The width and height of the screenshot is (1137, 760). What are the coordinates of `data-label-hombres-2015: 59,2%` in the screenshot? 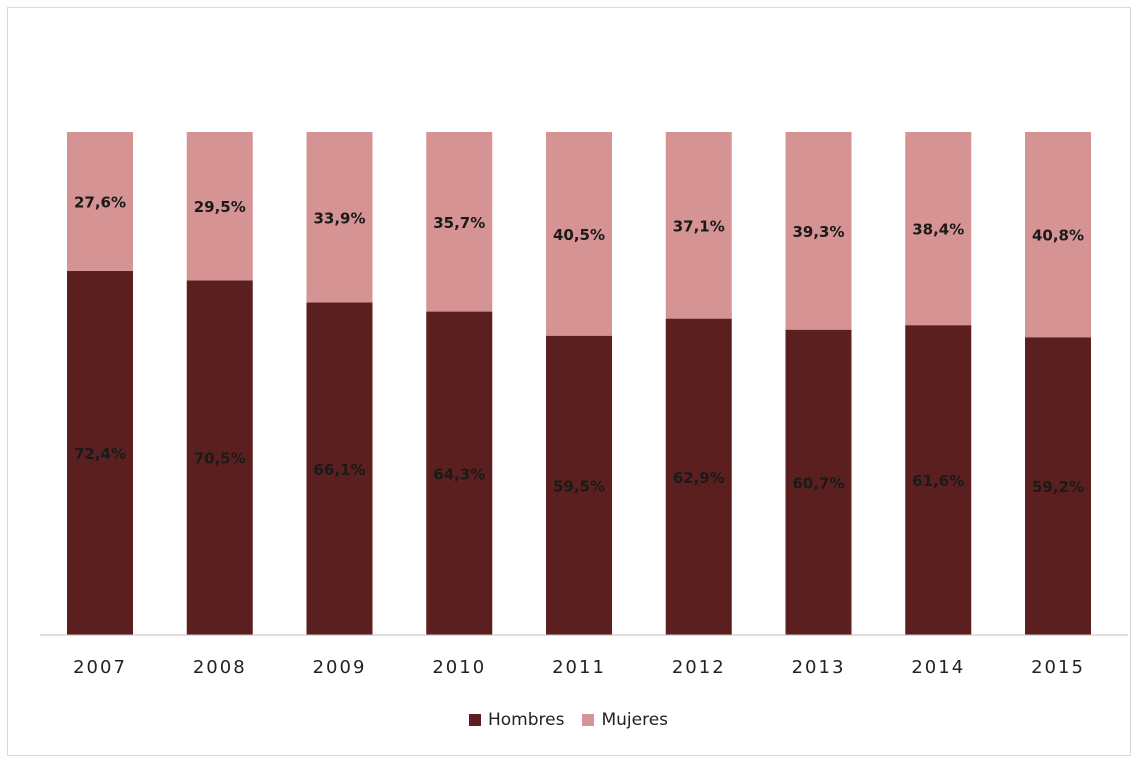 It's located at (1058, 487).